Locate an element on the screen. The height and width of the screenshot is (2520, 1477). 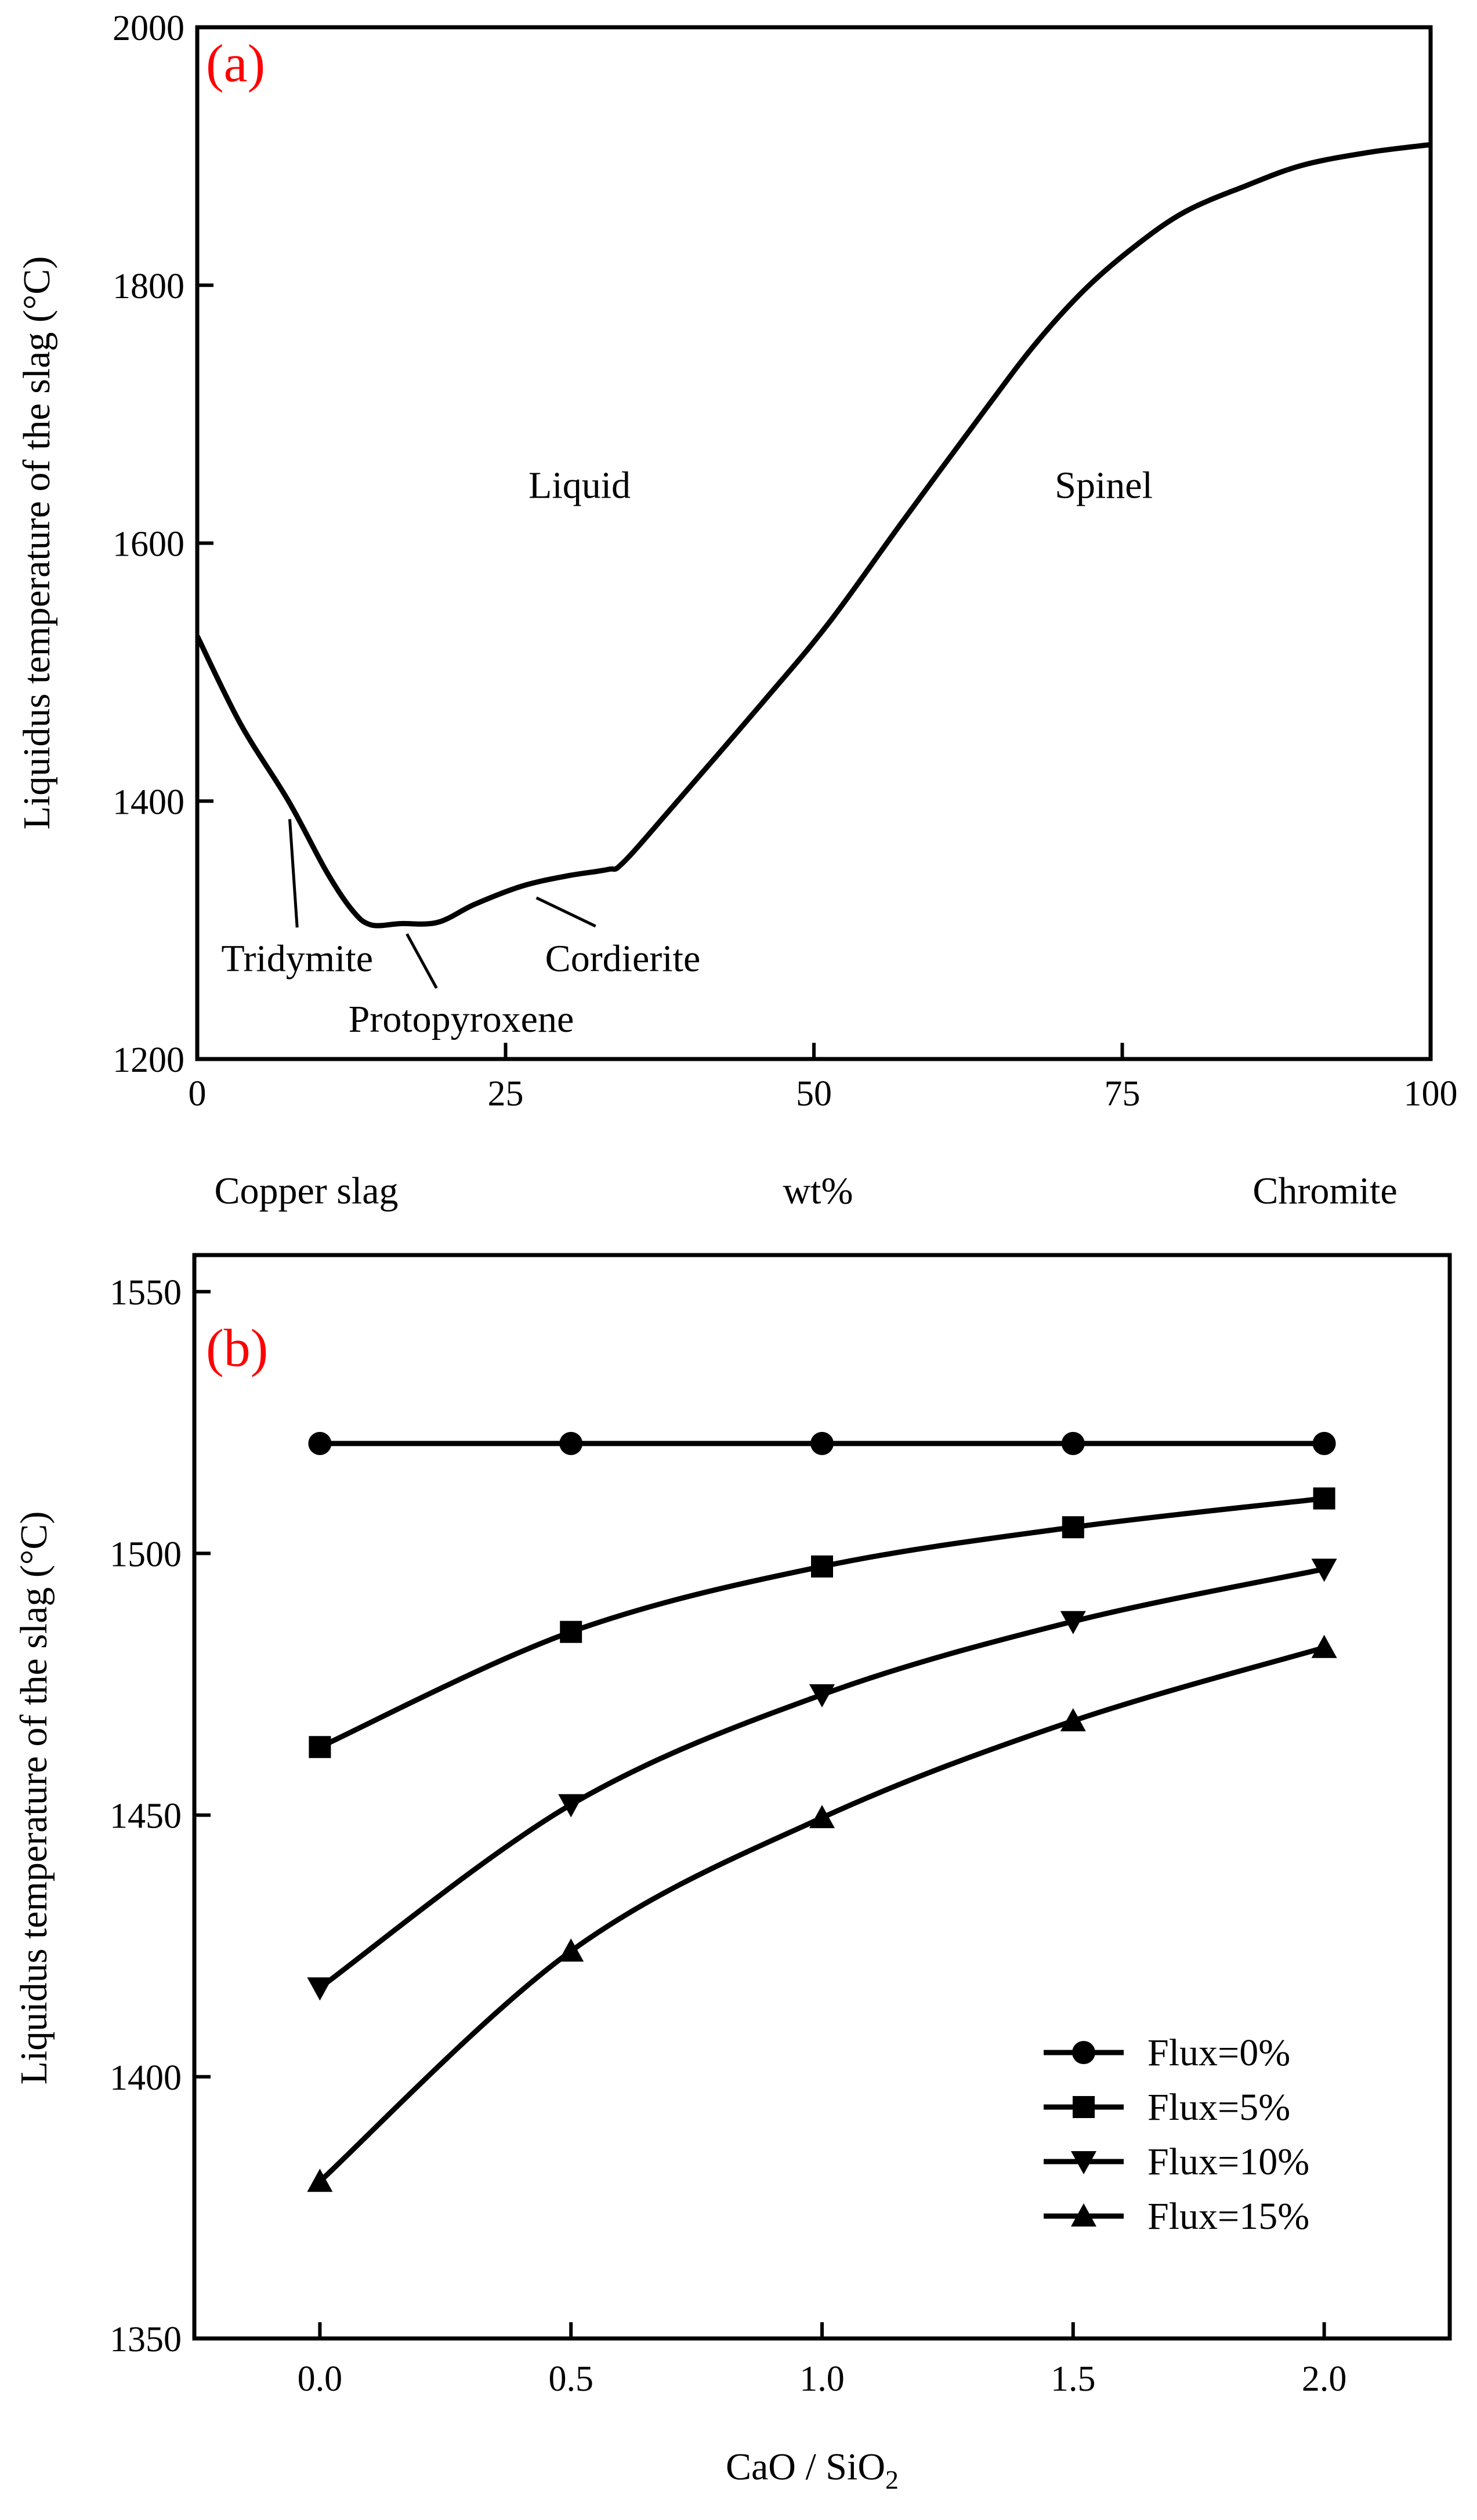
legend-label: Flux=5% is located at coordinates (1218, 2107).